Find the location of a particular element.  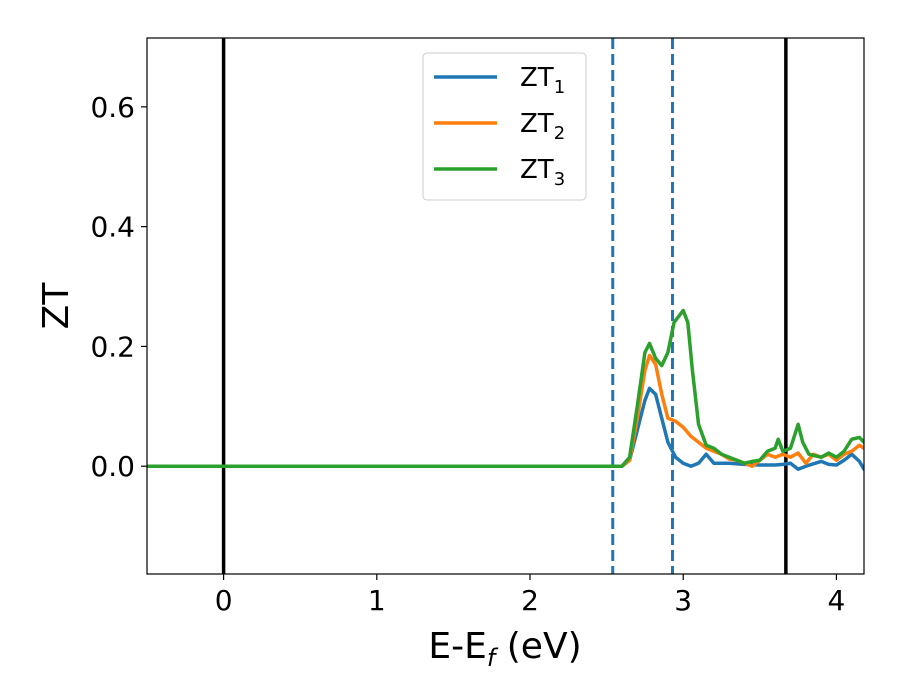

y-tick-label: 0.0 is located at coordinates (112, 466).